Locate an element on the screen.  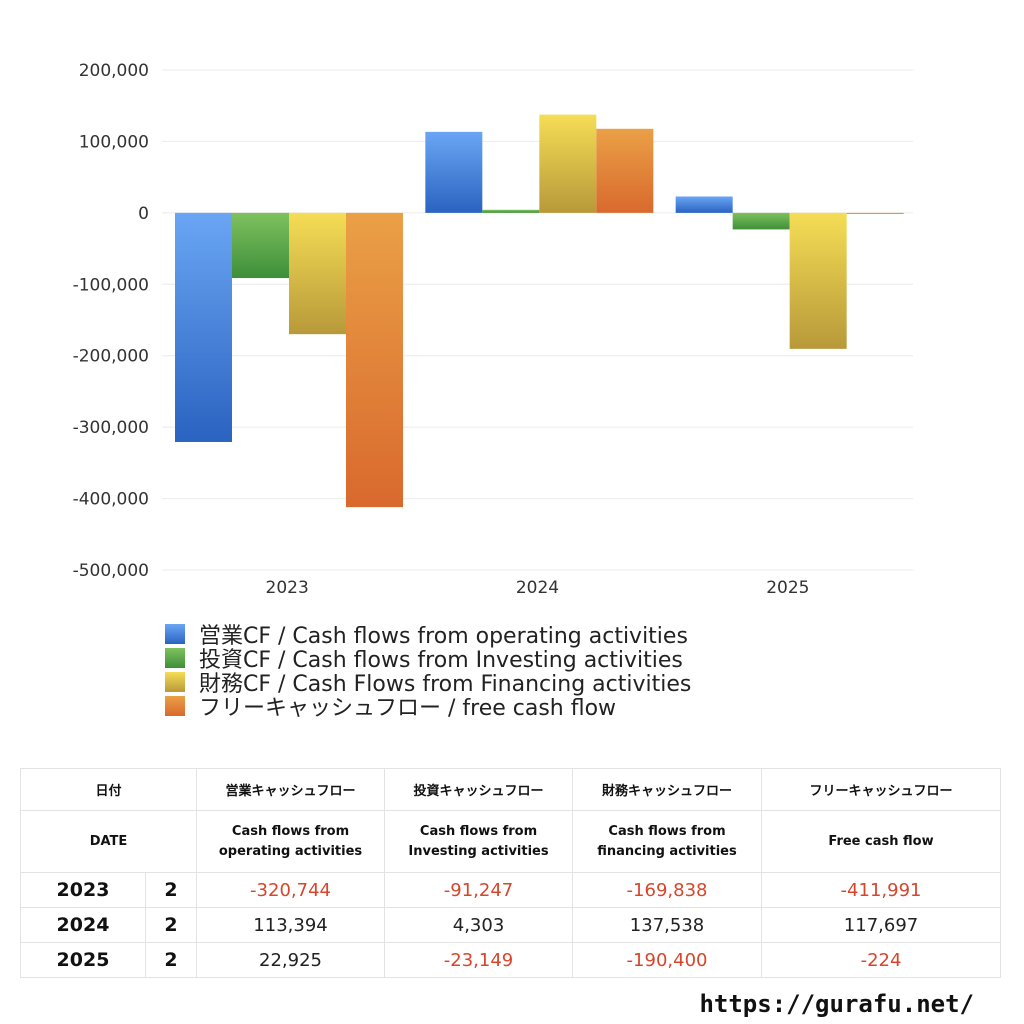
table-cell: -190,400 is located at coordinates (667, 960).